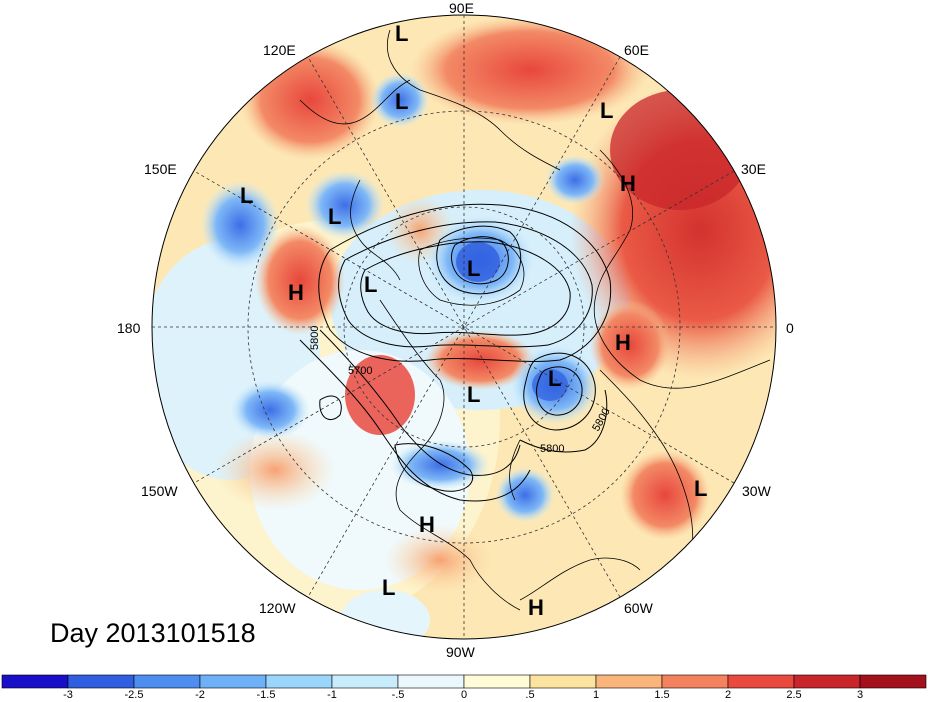  Describe the element at coordinates (455, 352) in the screenshot. I see `height-contours` at that location.